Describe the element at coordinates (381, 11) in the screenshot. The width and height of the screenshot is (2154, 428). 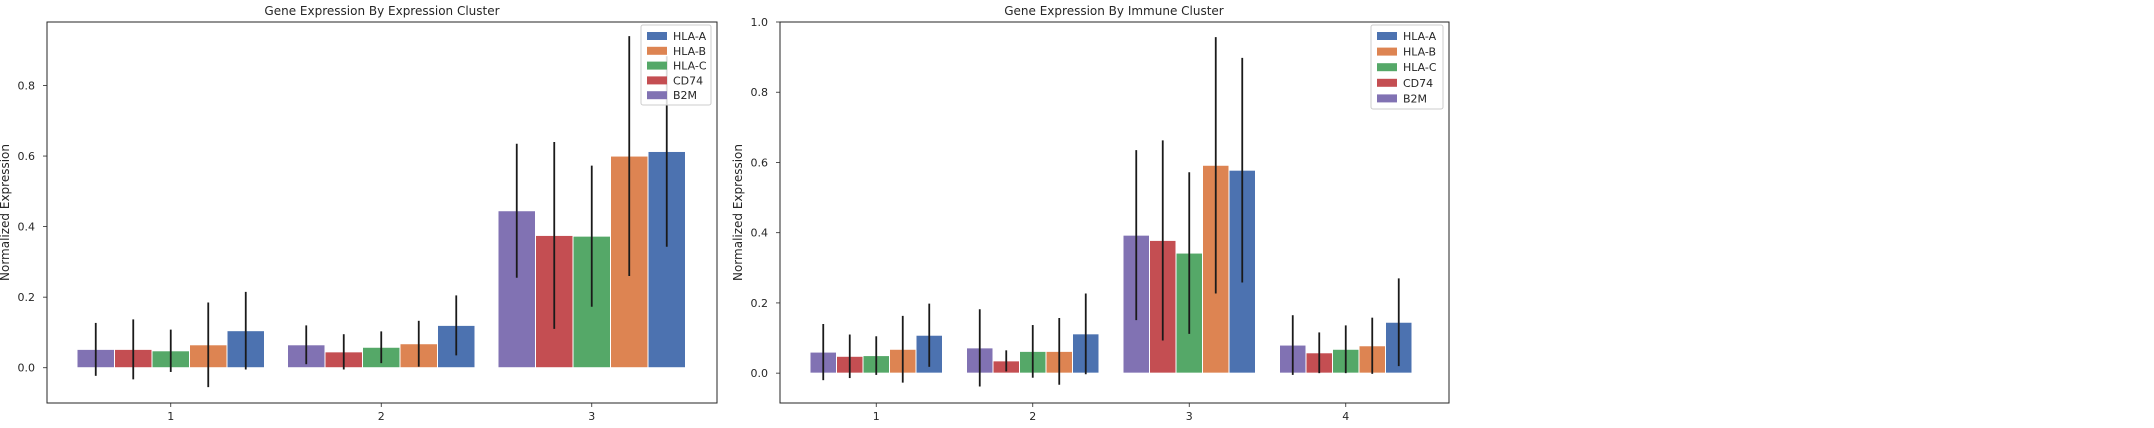
I see `chart-title: Gene Expression By Expression Cluster` at that location.